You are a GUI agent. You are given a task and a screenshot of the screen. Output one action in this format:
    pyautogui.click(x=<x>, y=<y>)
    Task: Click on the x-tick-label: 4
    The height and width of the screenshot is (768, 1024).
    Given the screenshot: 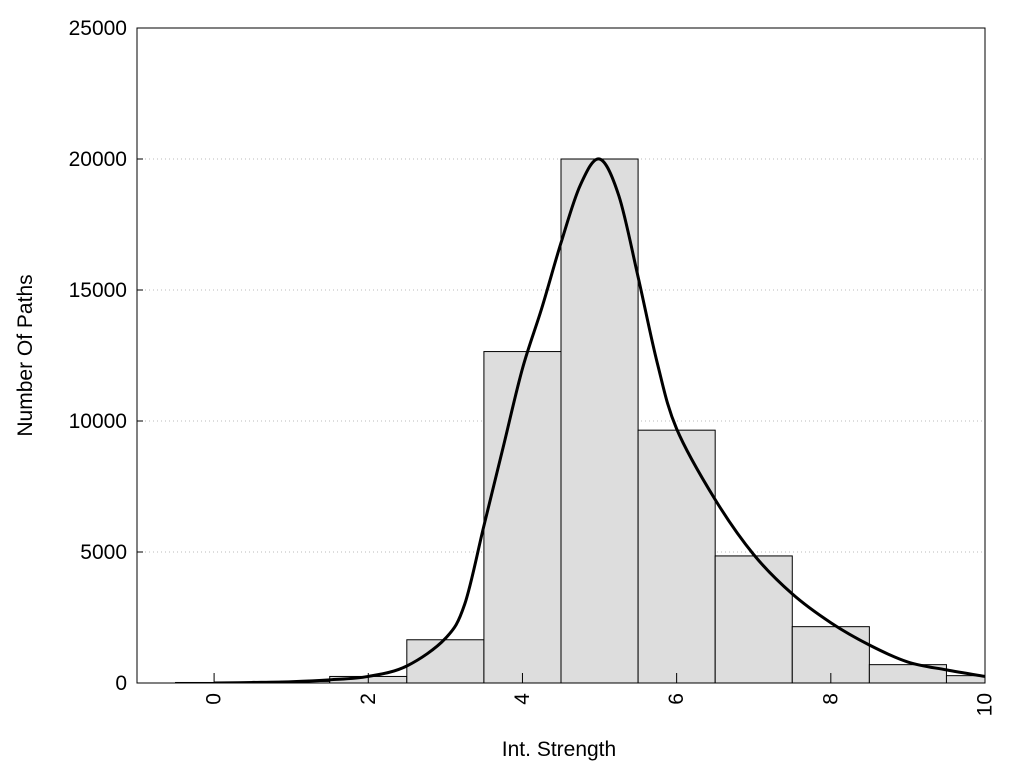 What is the action you would take?
    pyautogui.click(x=522, y=699)
    